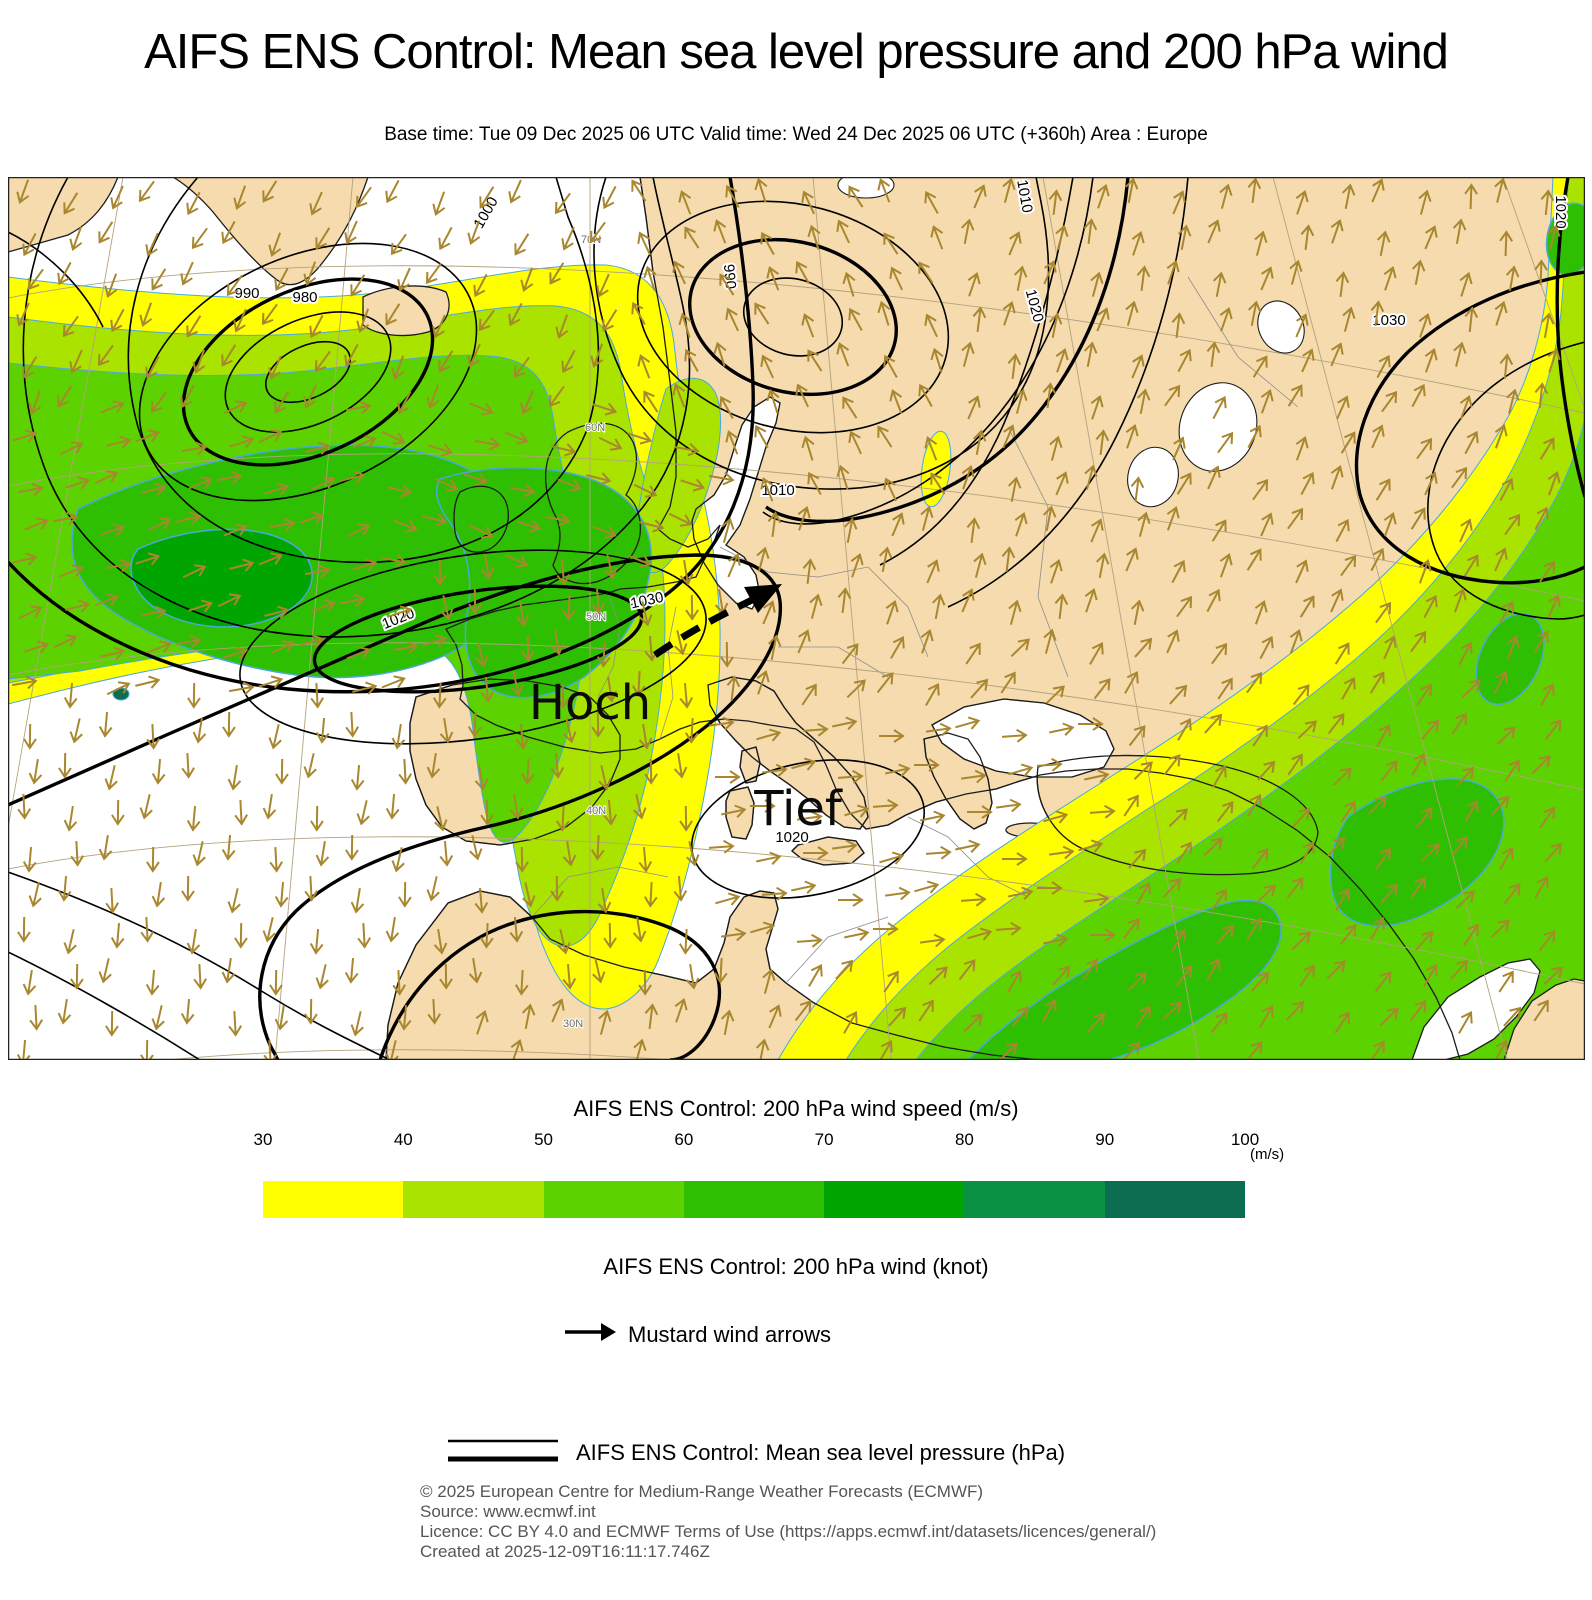  Describe the element at coordinates (1476, 1009) in the screenshot. I see `east-mediterranean-sea` at that location.